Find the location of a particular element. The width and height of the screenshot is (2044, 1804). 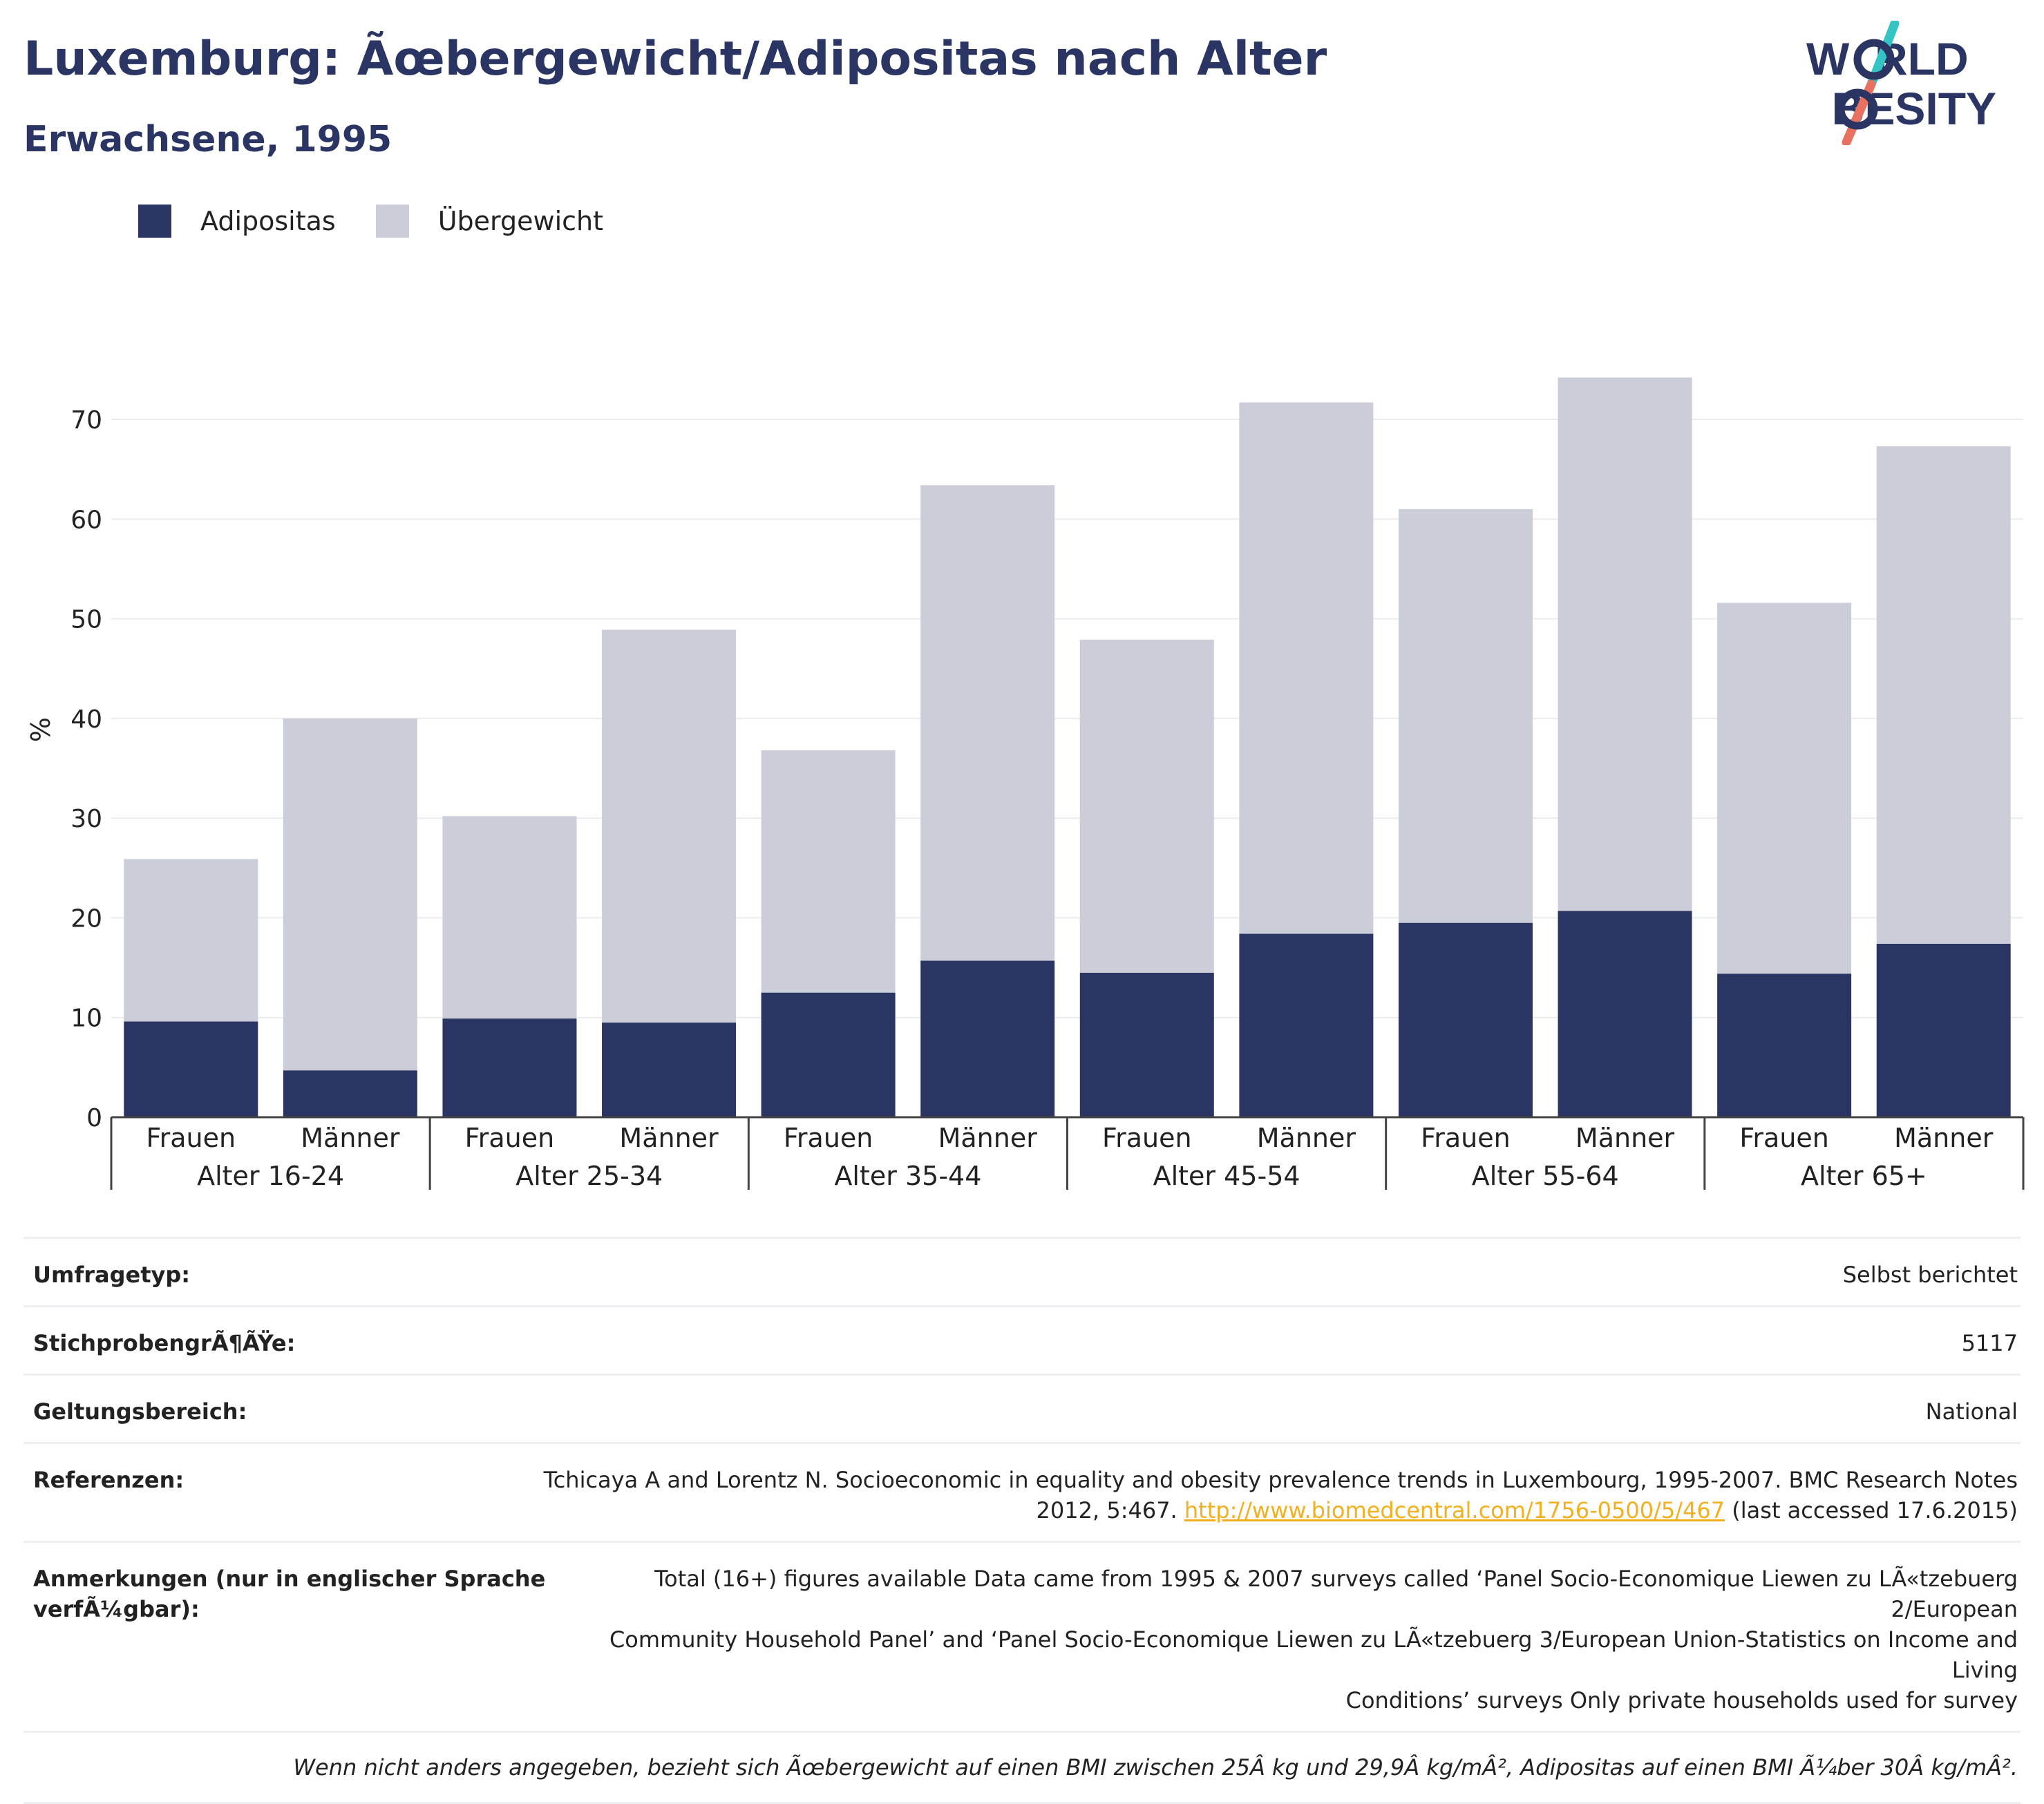

y-tick-label: 10 is located at coordinates (86, 1019).